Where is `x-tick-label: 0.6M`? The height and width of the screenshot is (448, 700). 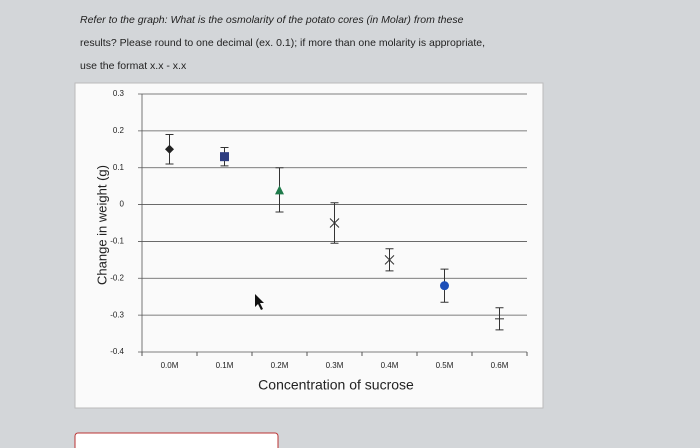 x-tick-label: 0.6M is located at coordinates (500, 365).